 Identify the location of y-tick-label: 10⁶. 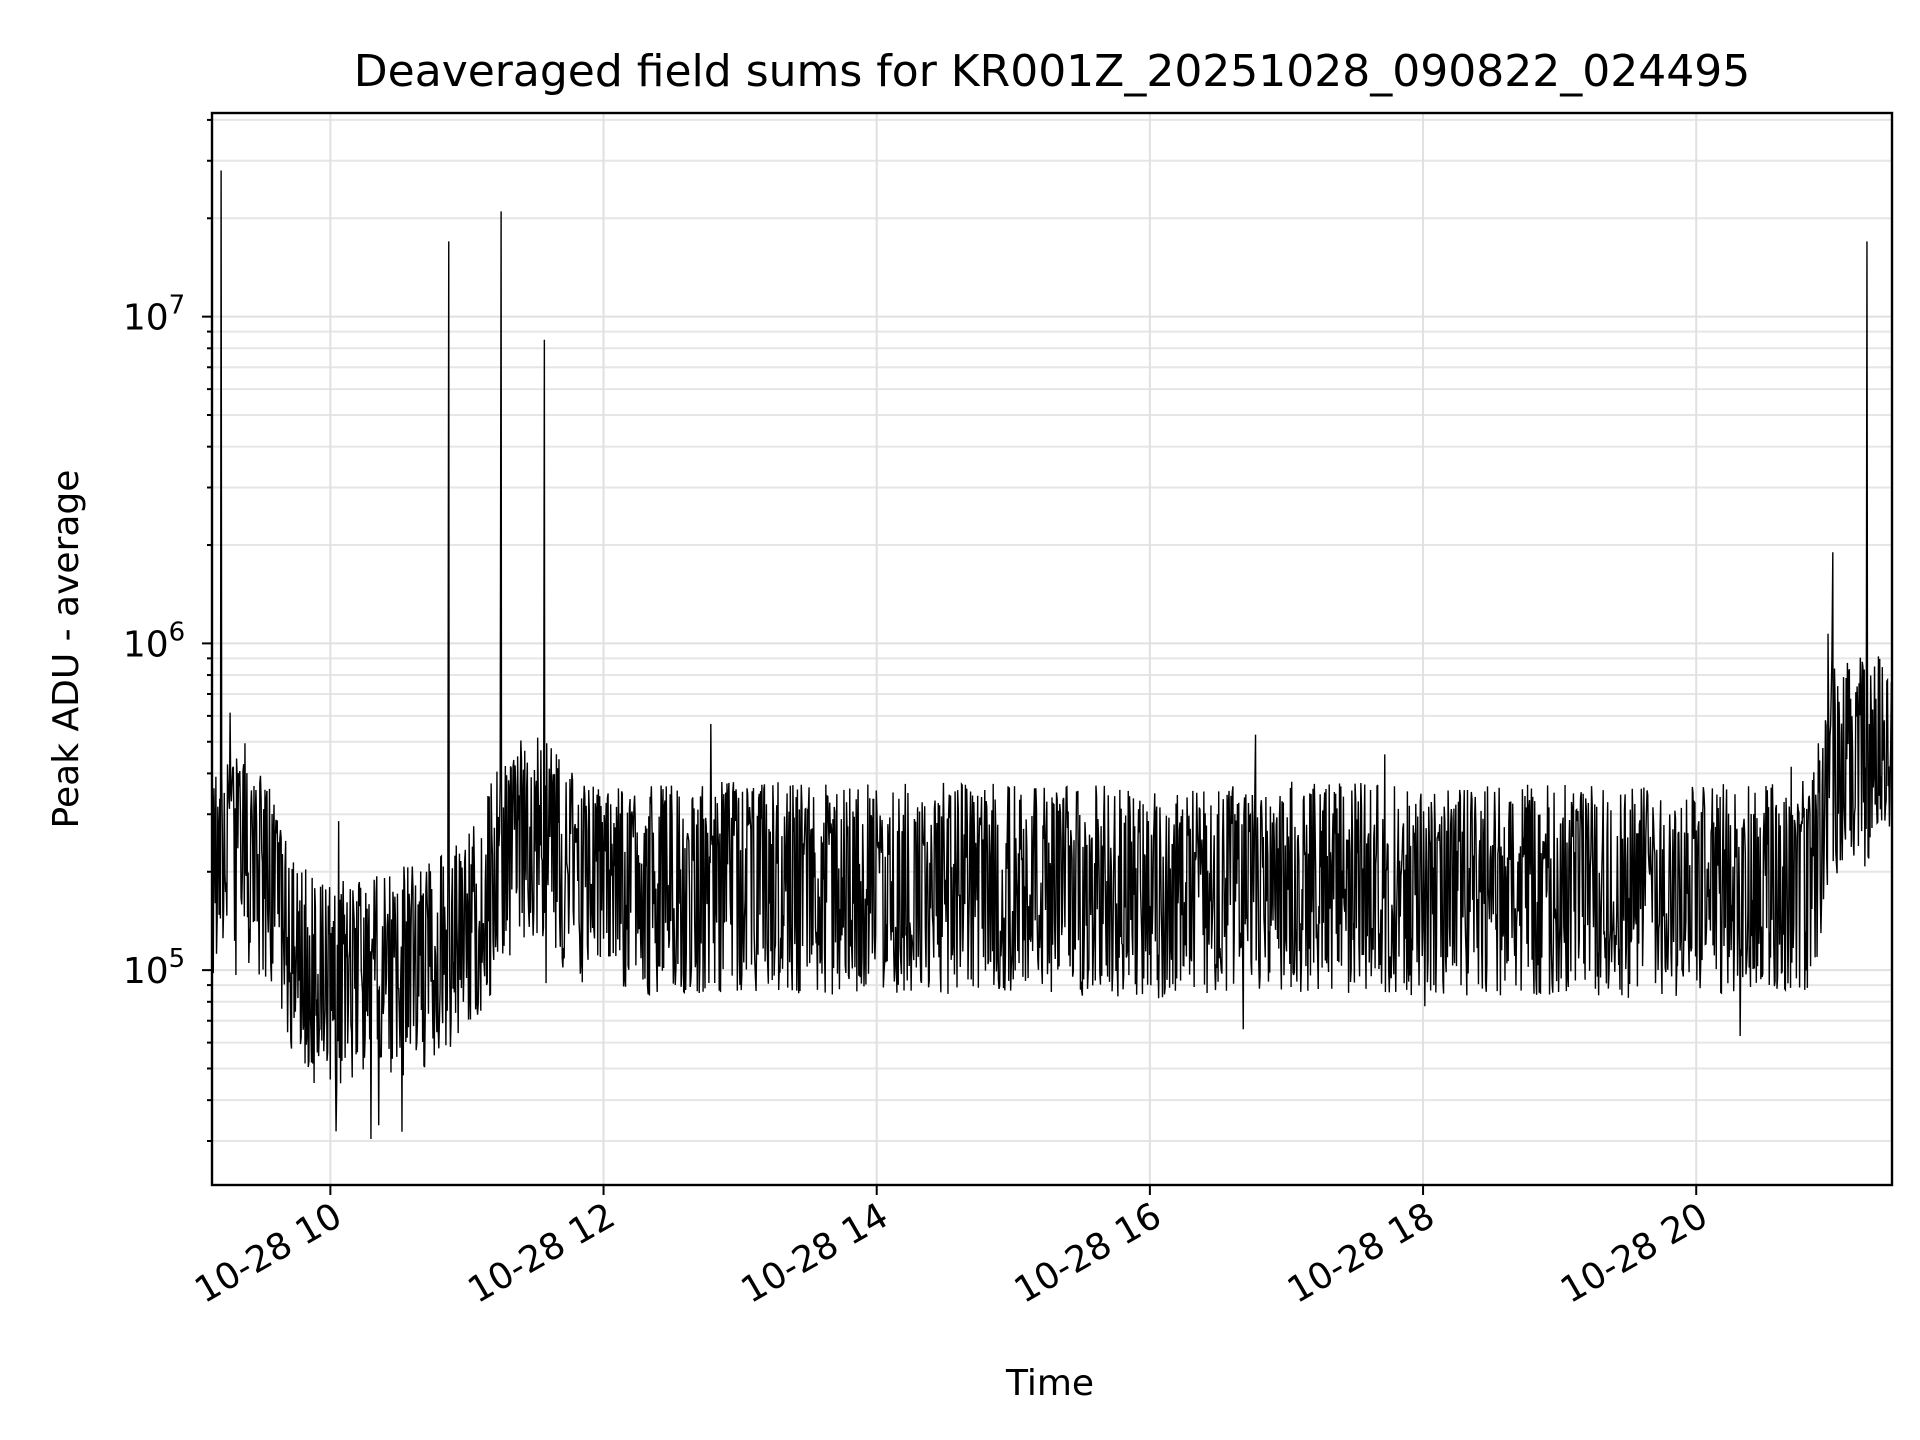
(154, 641).